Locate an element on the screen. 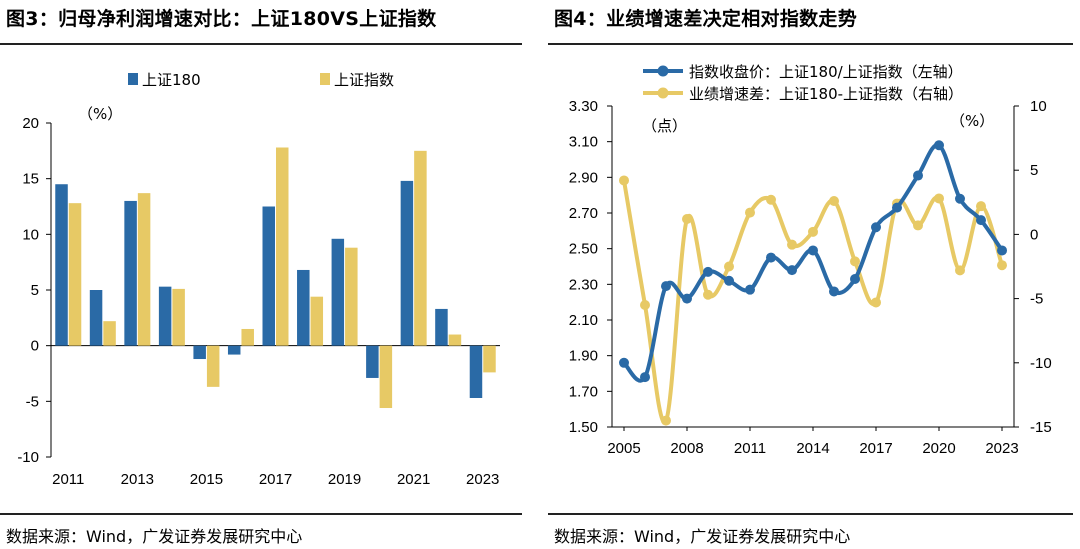 This screenshot has height=549, width=1080. x-tick-label: 2005 is located at coordinates (623, 448).